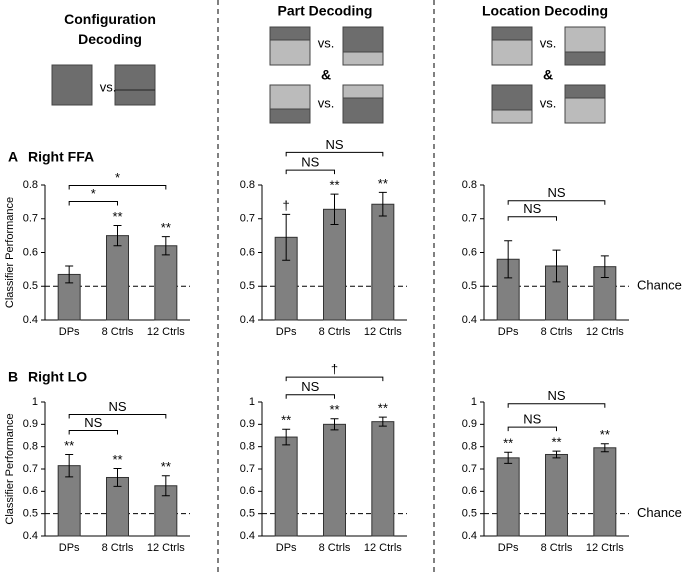  Describe the element at coordinates (13, 157) in the screenshot. I see `row-letter: A` at that location.